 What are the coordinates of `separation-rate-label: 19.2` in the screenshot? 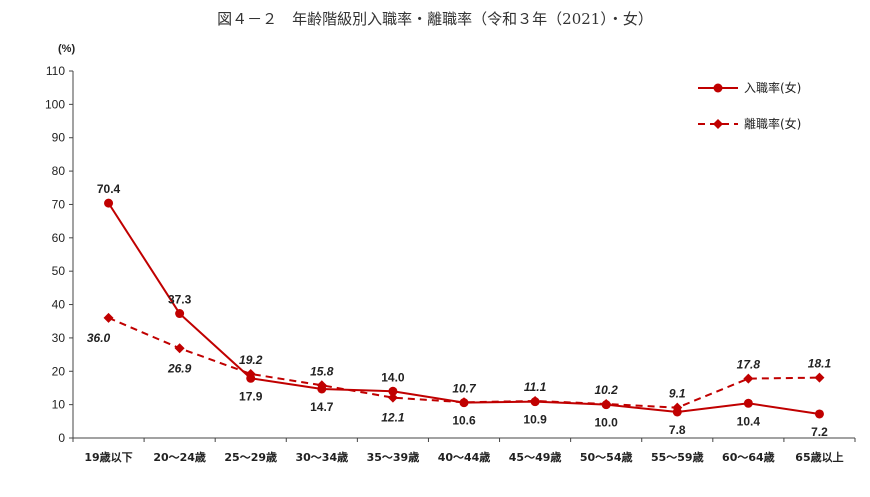 It's located at (251, 360).